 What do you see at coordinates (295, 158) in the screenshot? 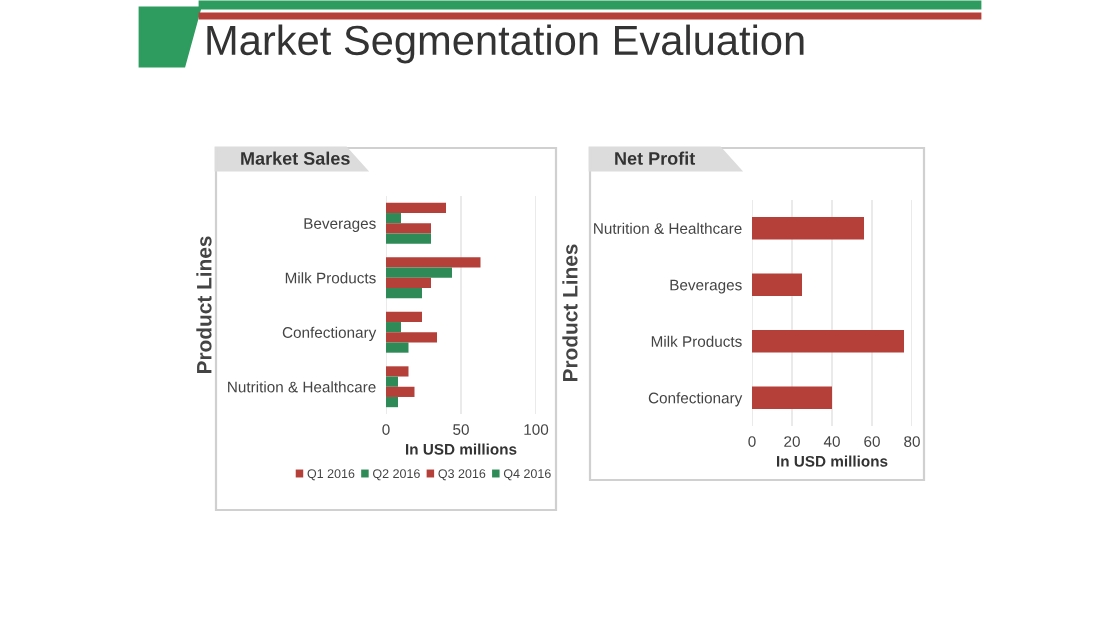
I see `chart-title: Market Sales` at bounding box center [295, 158].